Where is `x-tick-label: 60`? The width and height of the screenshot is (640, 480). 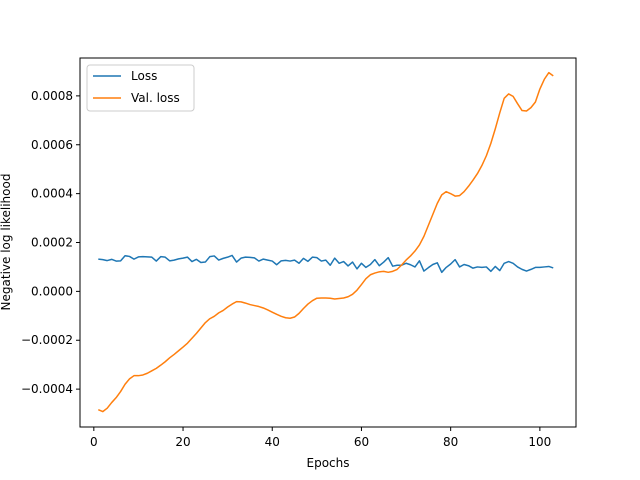 x-tick-label: 60 is located at coordinates (361, 442).